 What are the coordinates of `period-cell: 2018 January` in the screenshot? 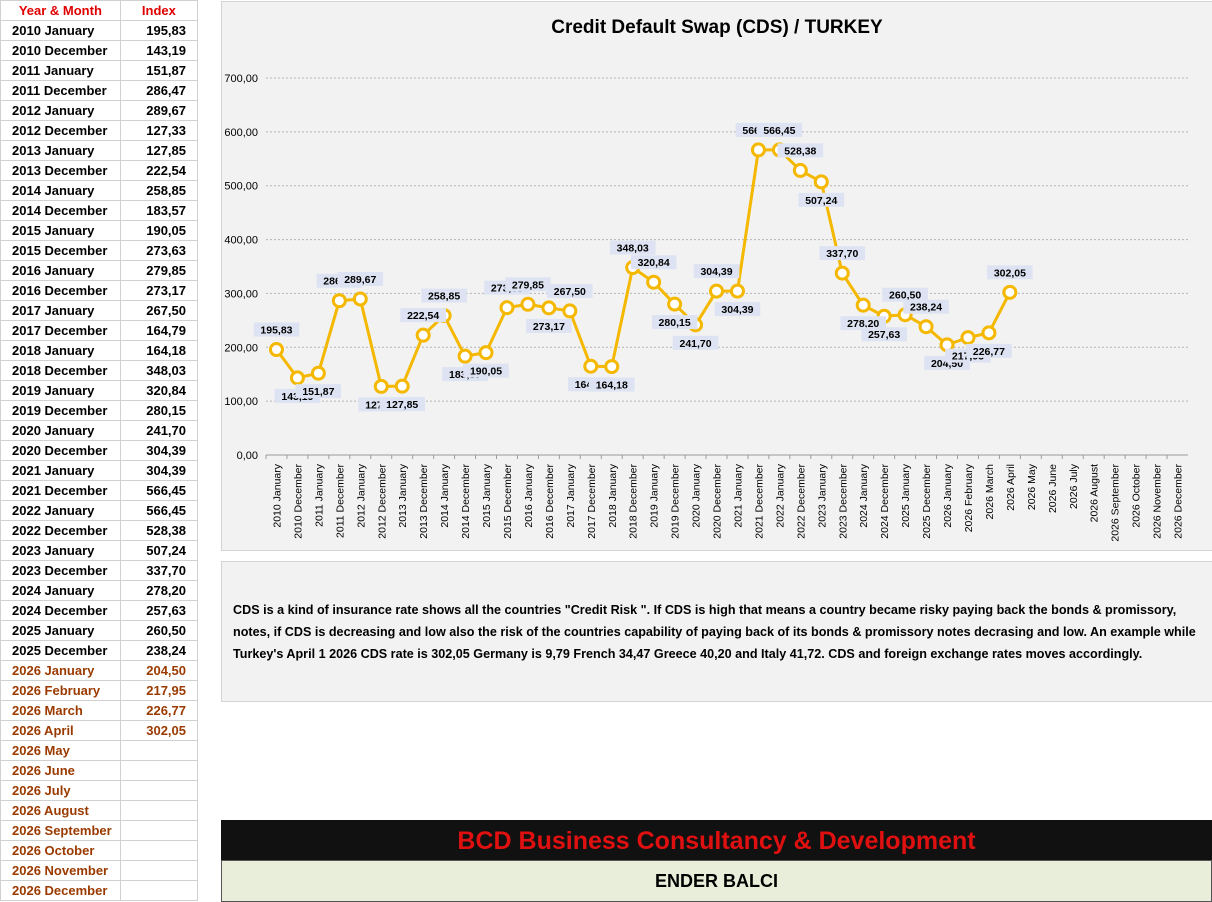 It's located at (60, 350).